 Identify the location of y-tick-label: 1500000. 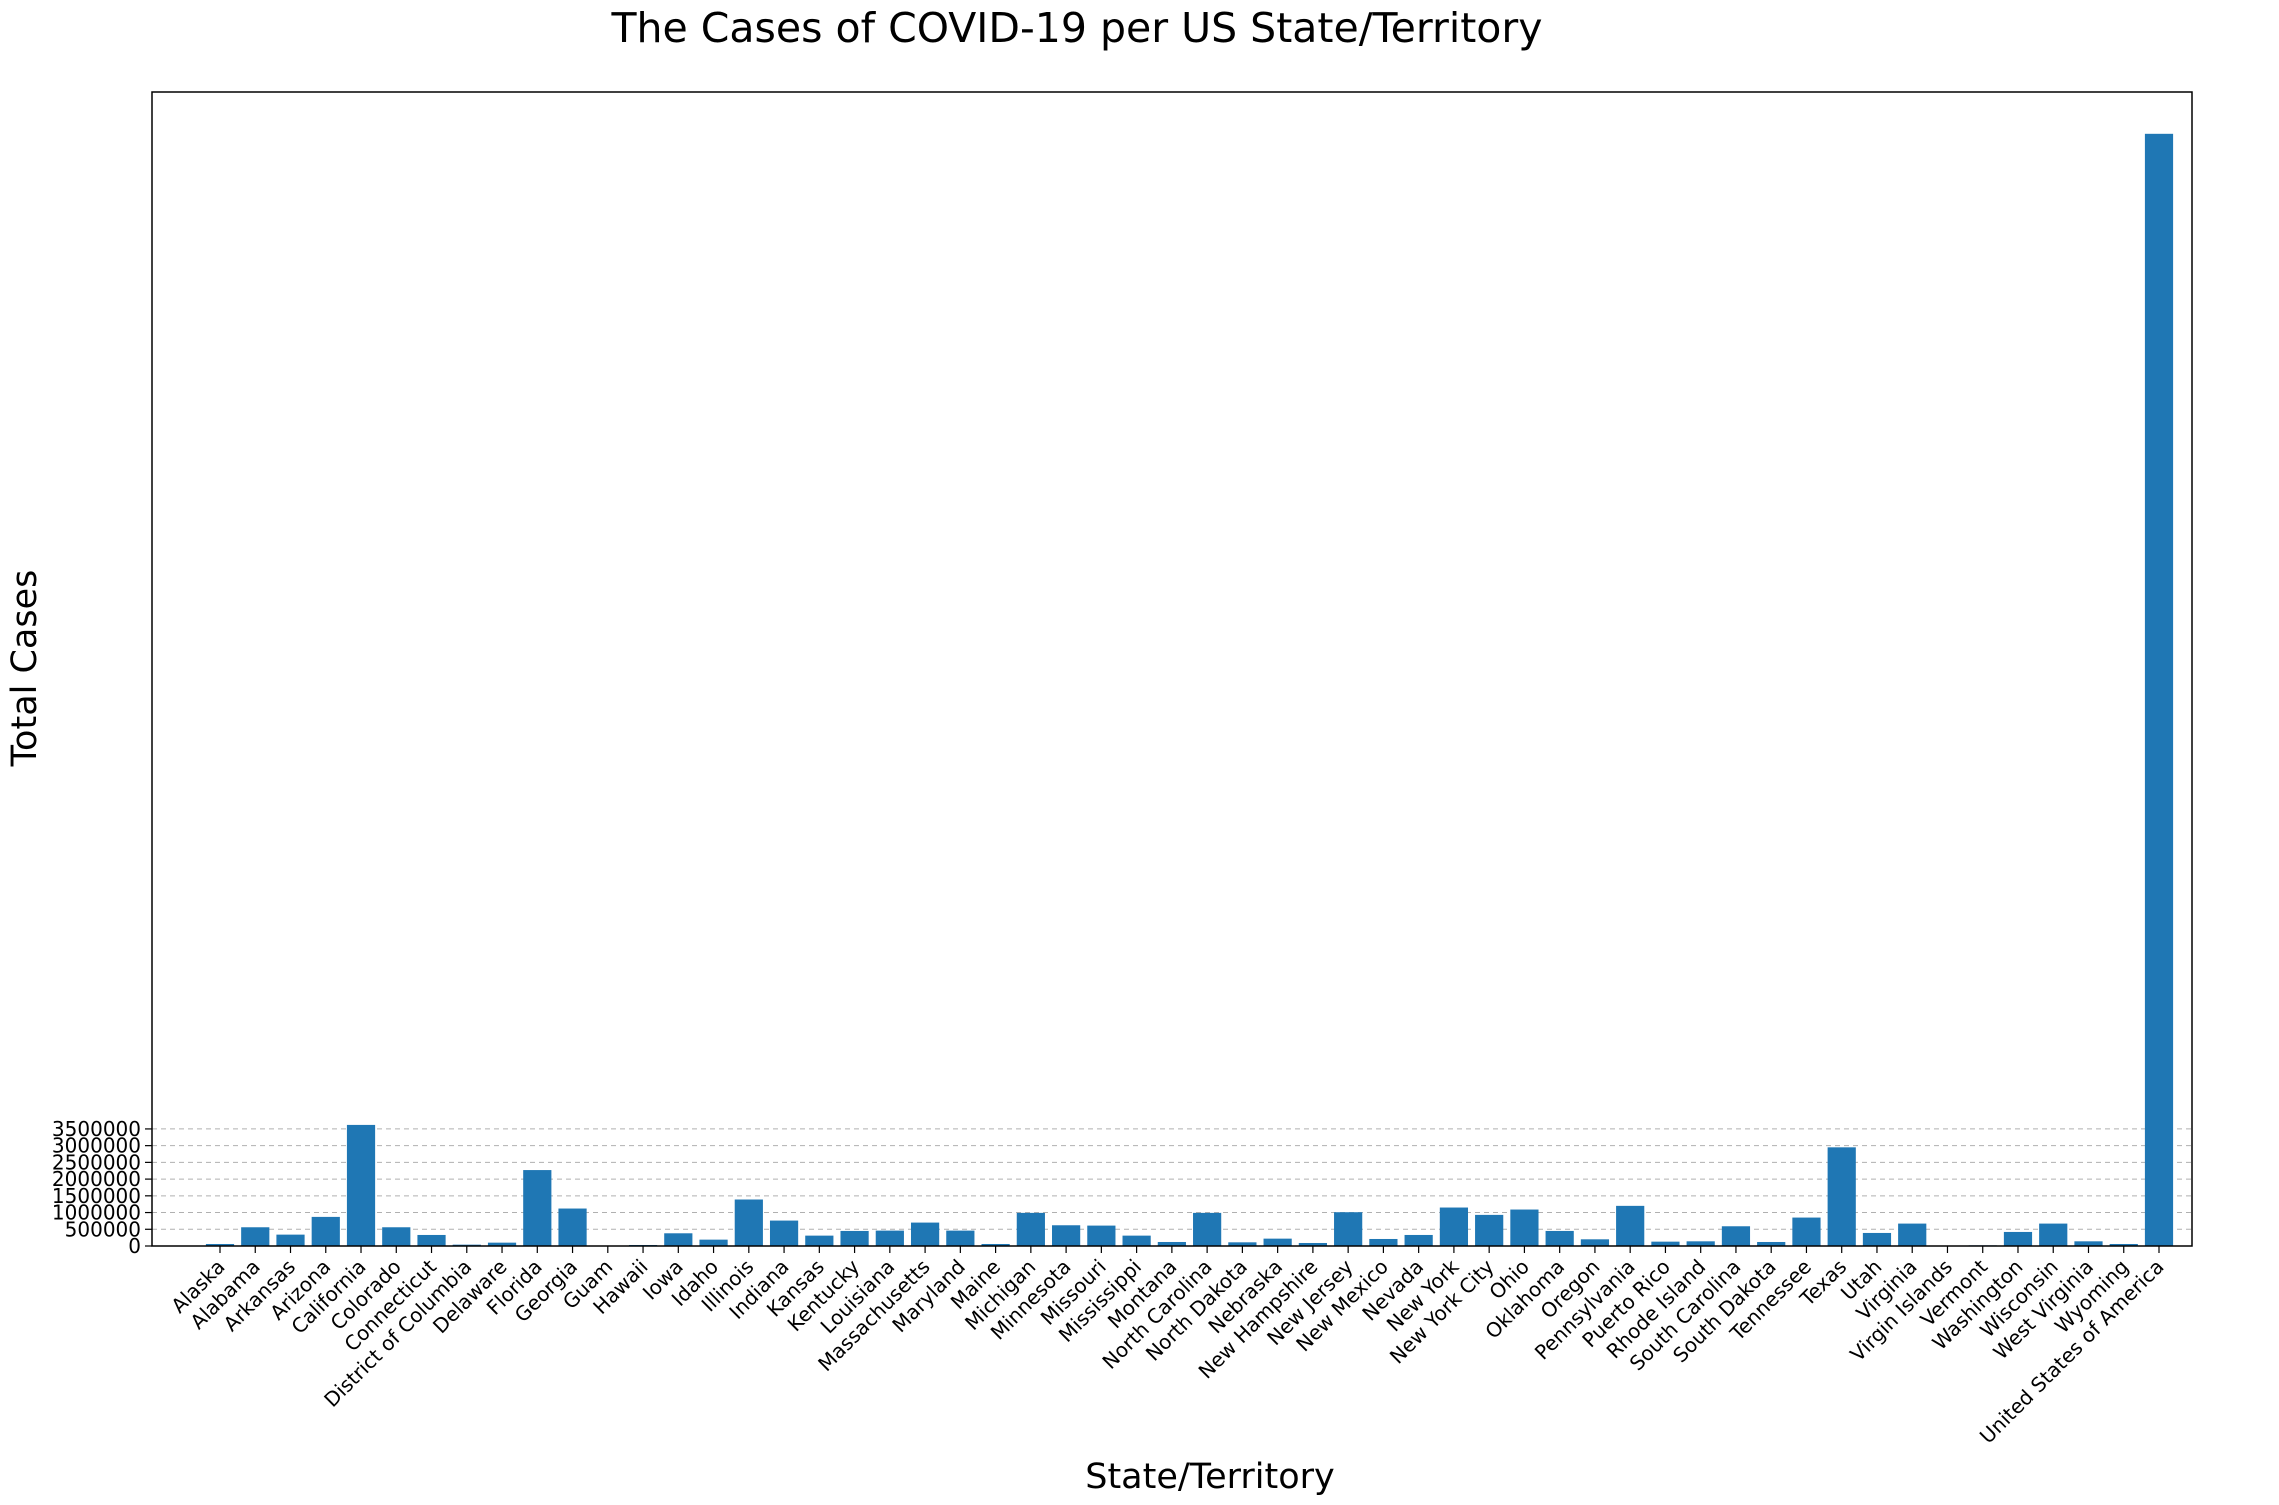
(96, 1196).